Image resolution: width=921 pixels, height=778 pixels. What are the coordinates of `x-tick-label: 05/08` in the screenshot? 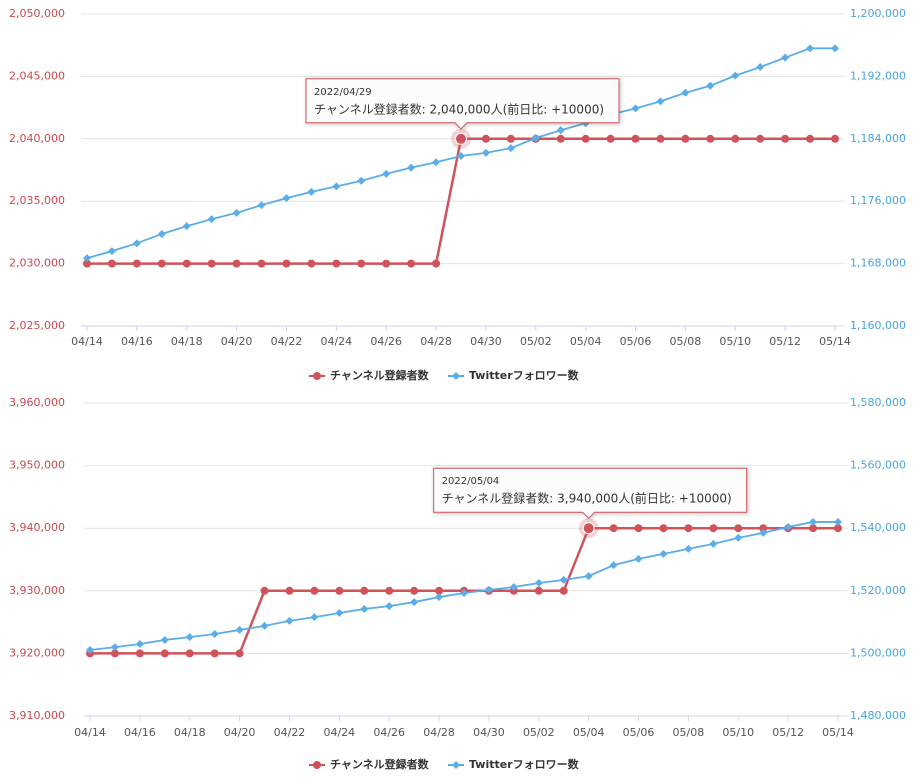 It's located at (689, 732).